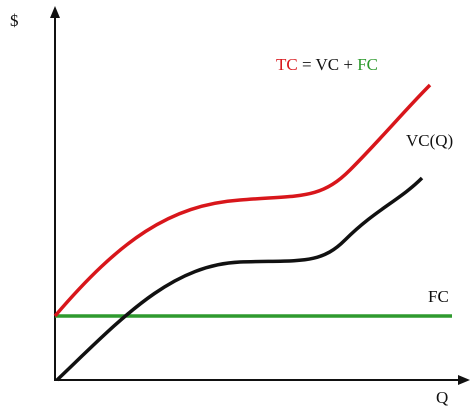 The image size is (474, 417). What do you see at coordinates (438, 296) in the screenshot?
I see `fc-label: FC` at bounding box center [438, 296].